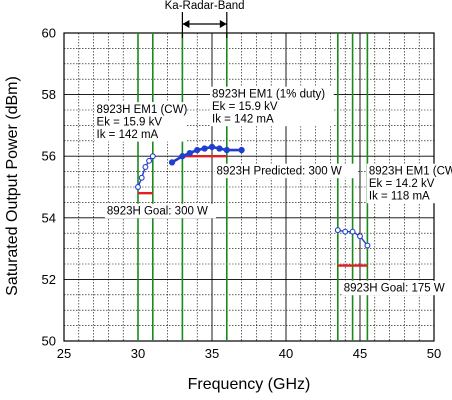 Image resolution: width=452 pixels, height=400 pixels. What do you see at coordinates (212, 353) in the screenshot?
I see `x-tick-label: 35` at bounding box center [212, 353].